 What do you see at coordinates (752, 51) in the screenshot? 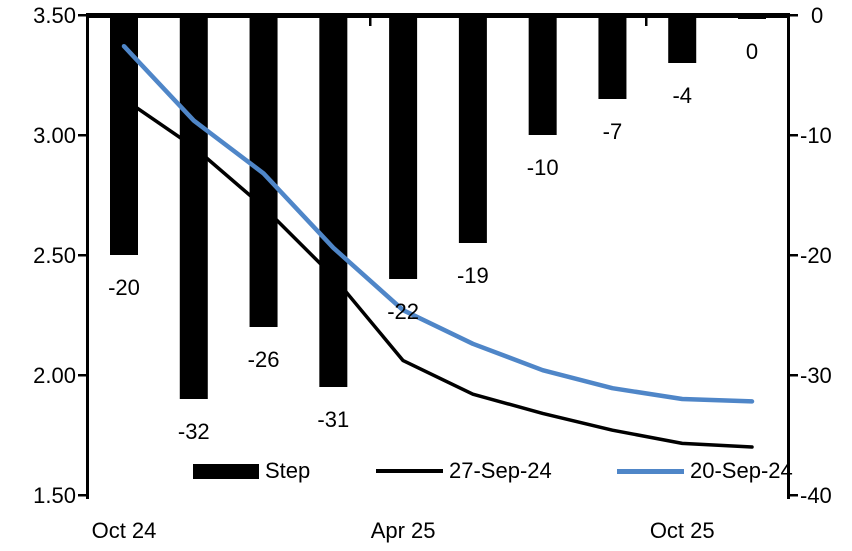
I see `bar-data-label: 0` at bounding box center [752, 51].